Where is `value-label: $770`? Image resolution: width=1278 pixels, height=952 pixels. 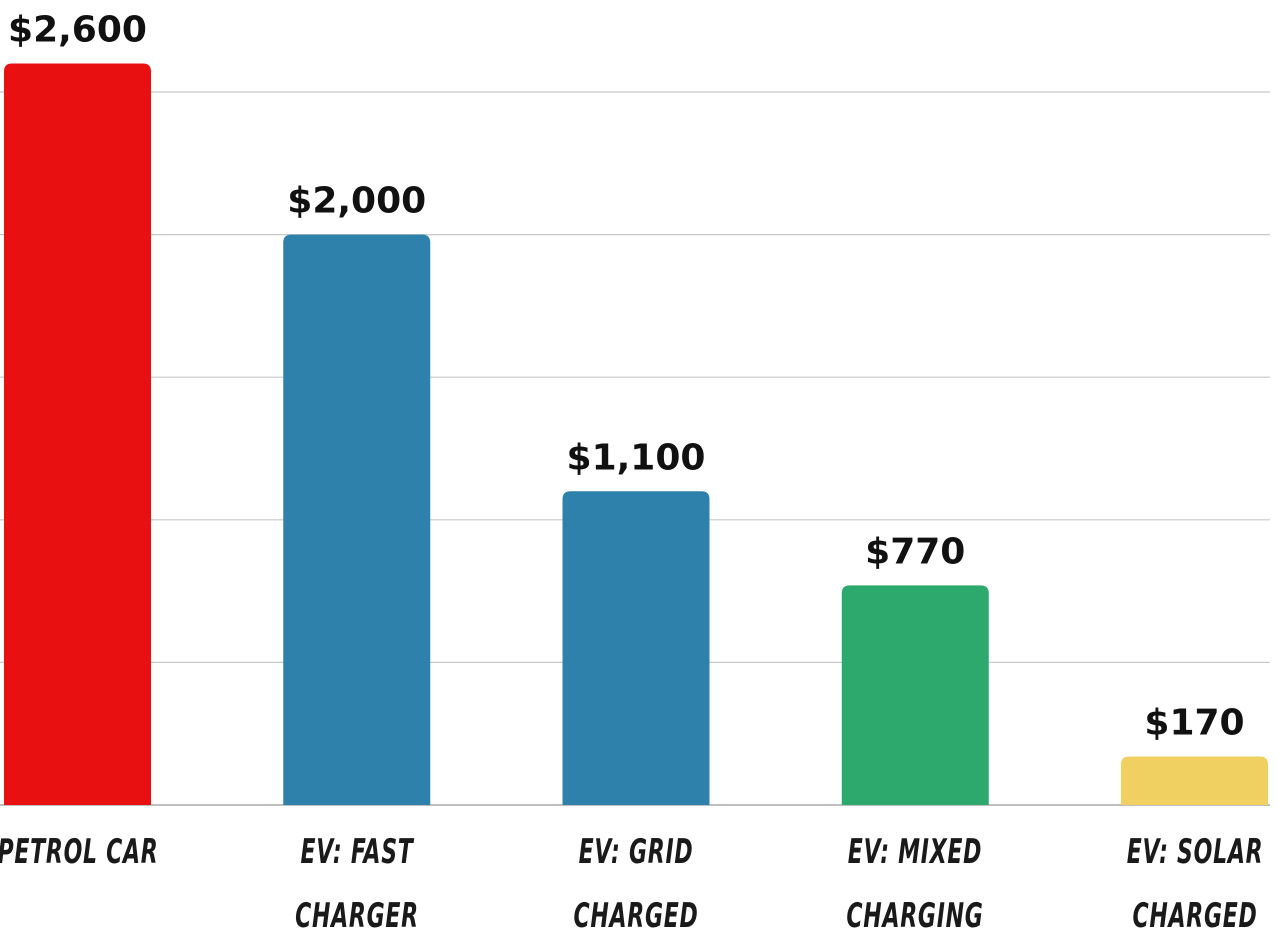 value-label: $770 is located at coordinates (915, 551).